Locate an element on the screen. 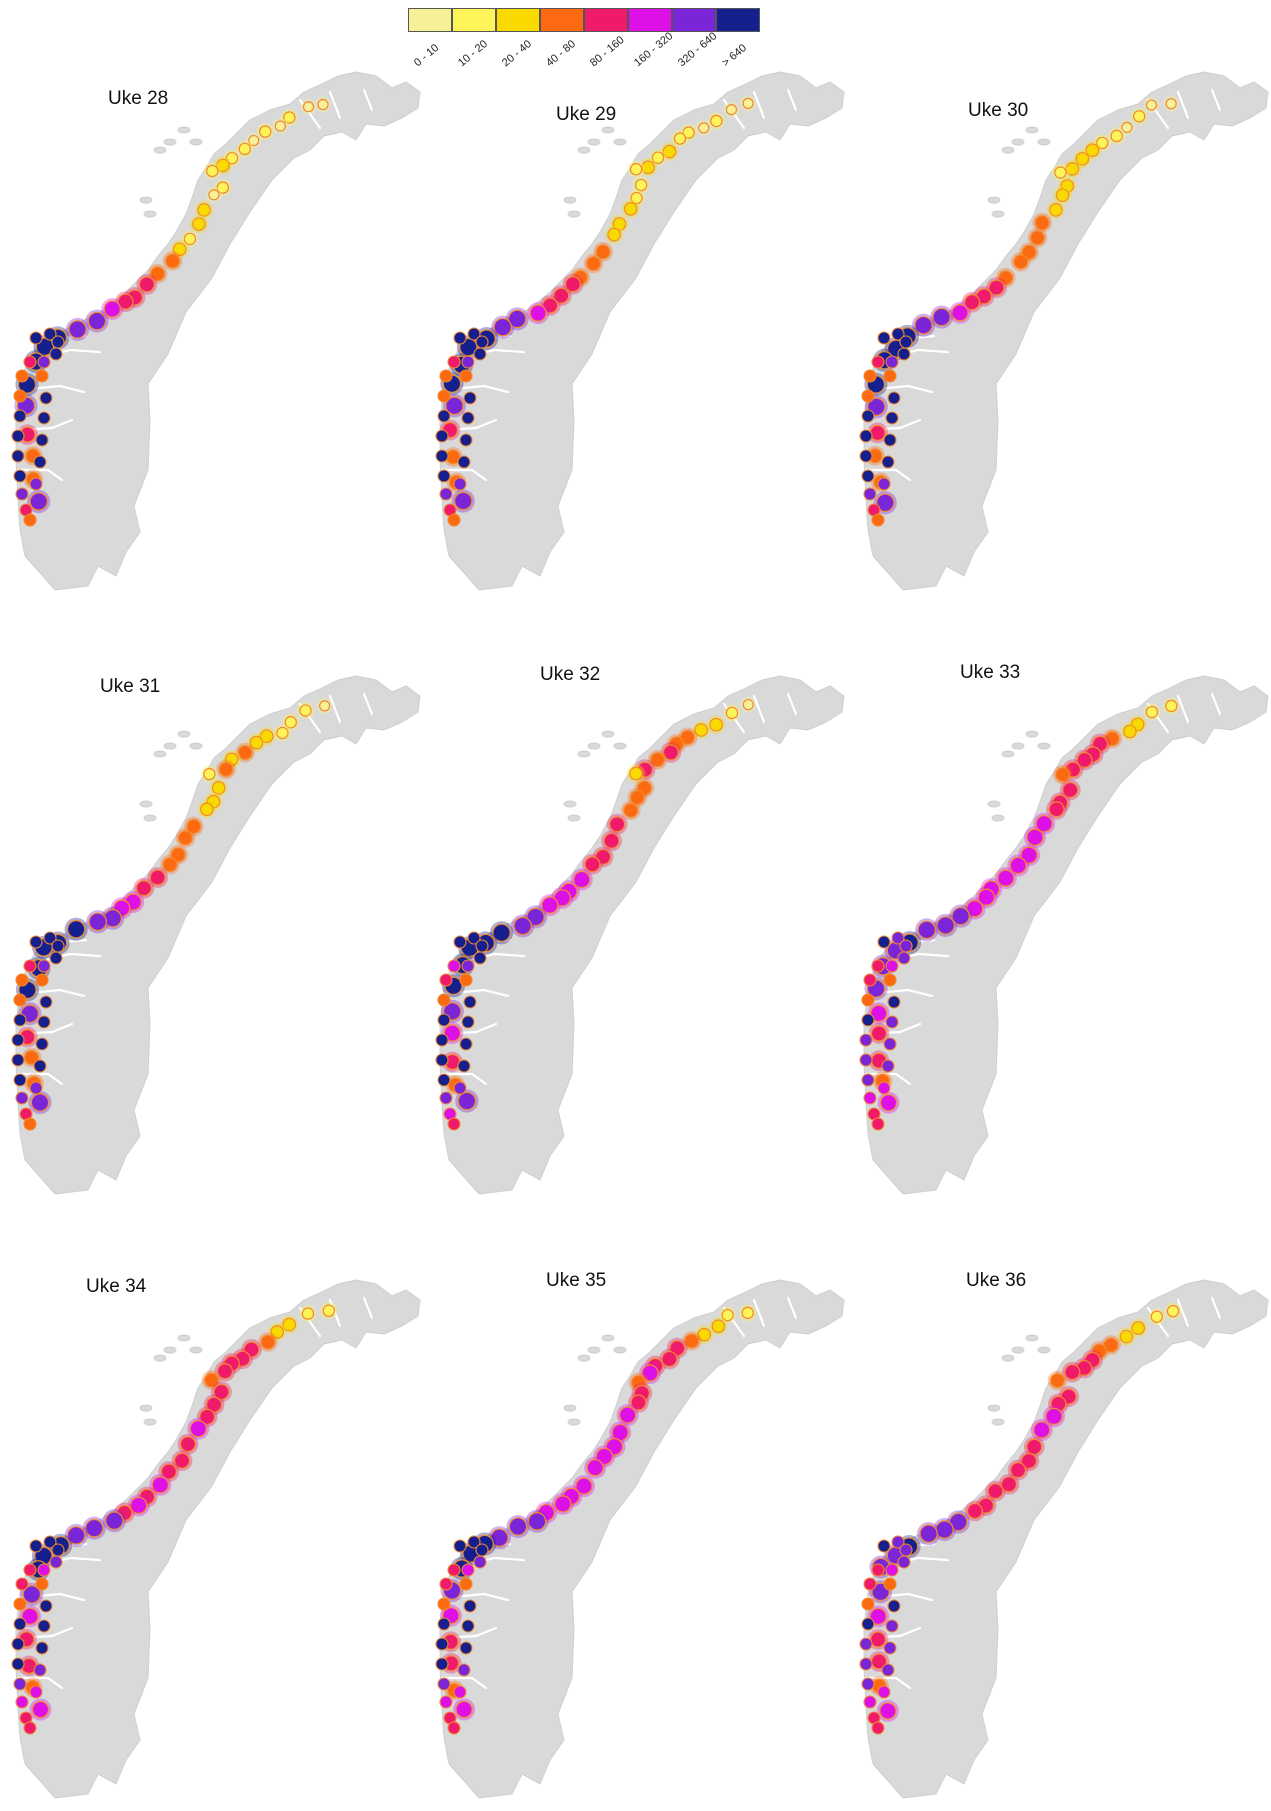 Image resolution: width=1271 pixels, height=1811 pixels. norway-landmass is located at coordinates (642, 935).